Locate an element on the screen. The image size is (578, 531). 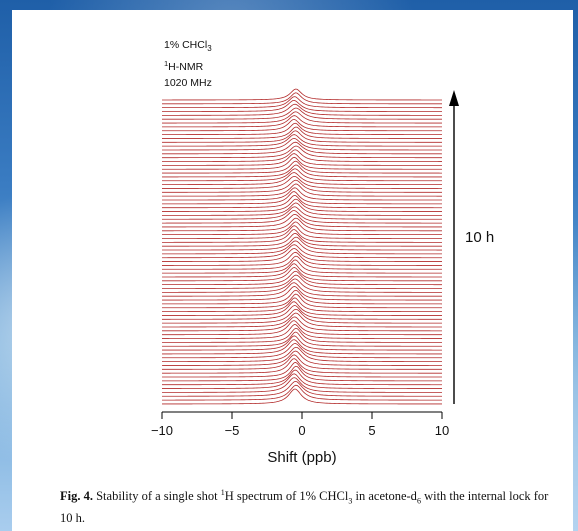
arrow-up-icon is located at coordinates (454, 98).